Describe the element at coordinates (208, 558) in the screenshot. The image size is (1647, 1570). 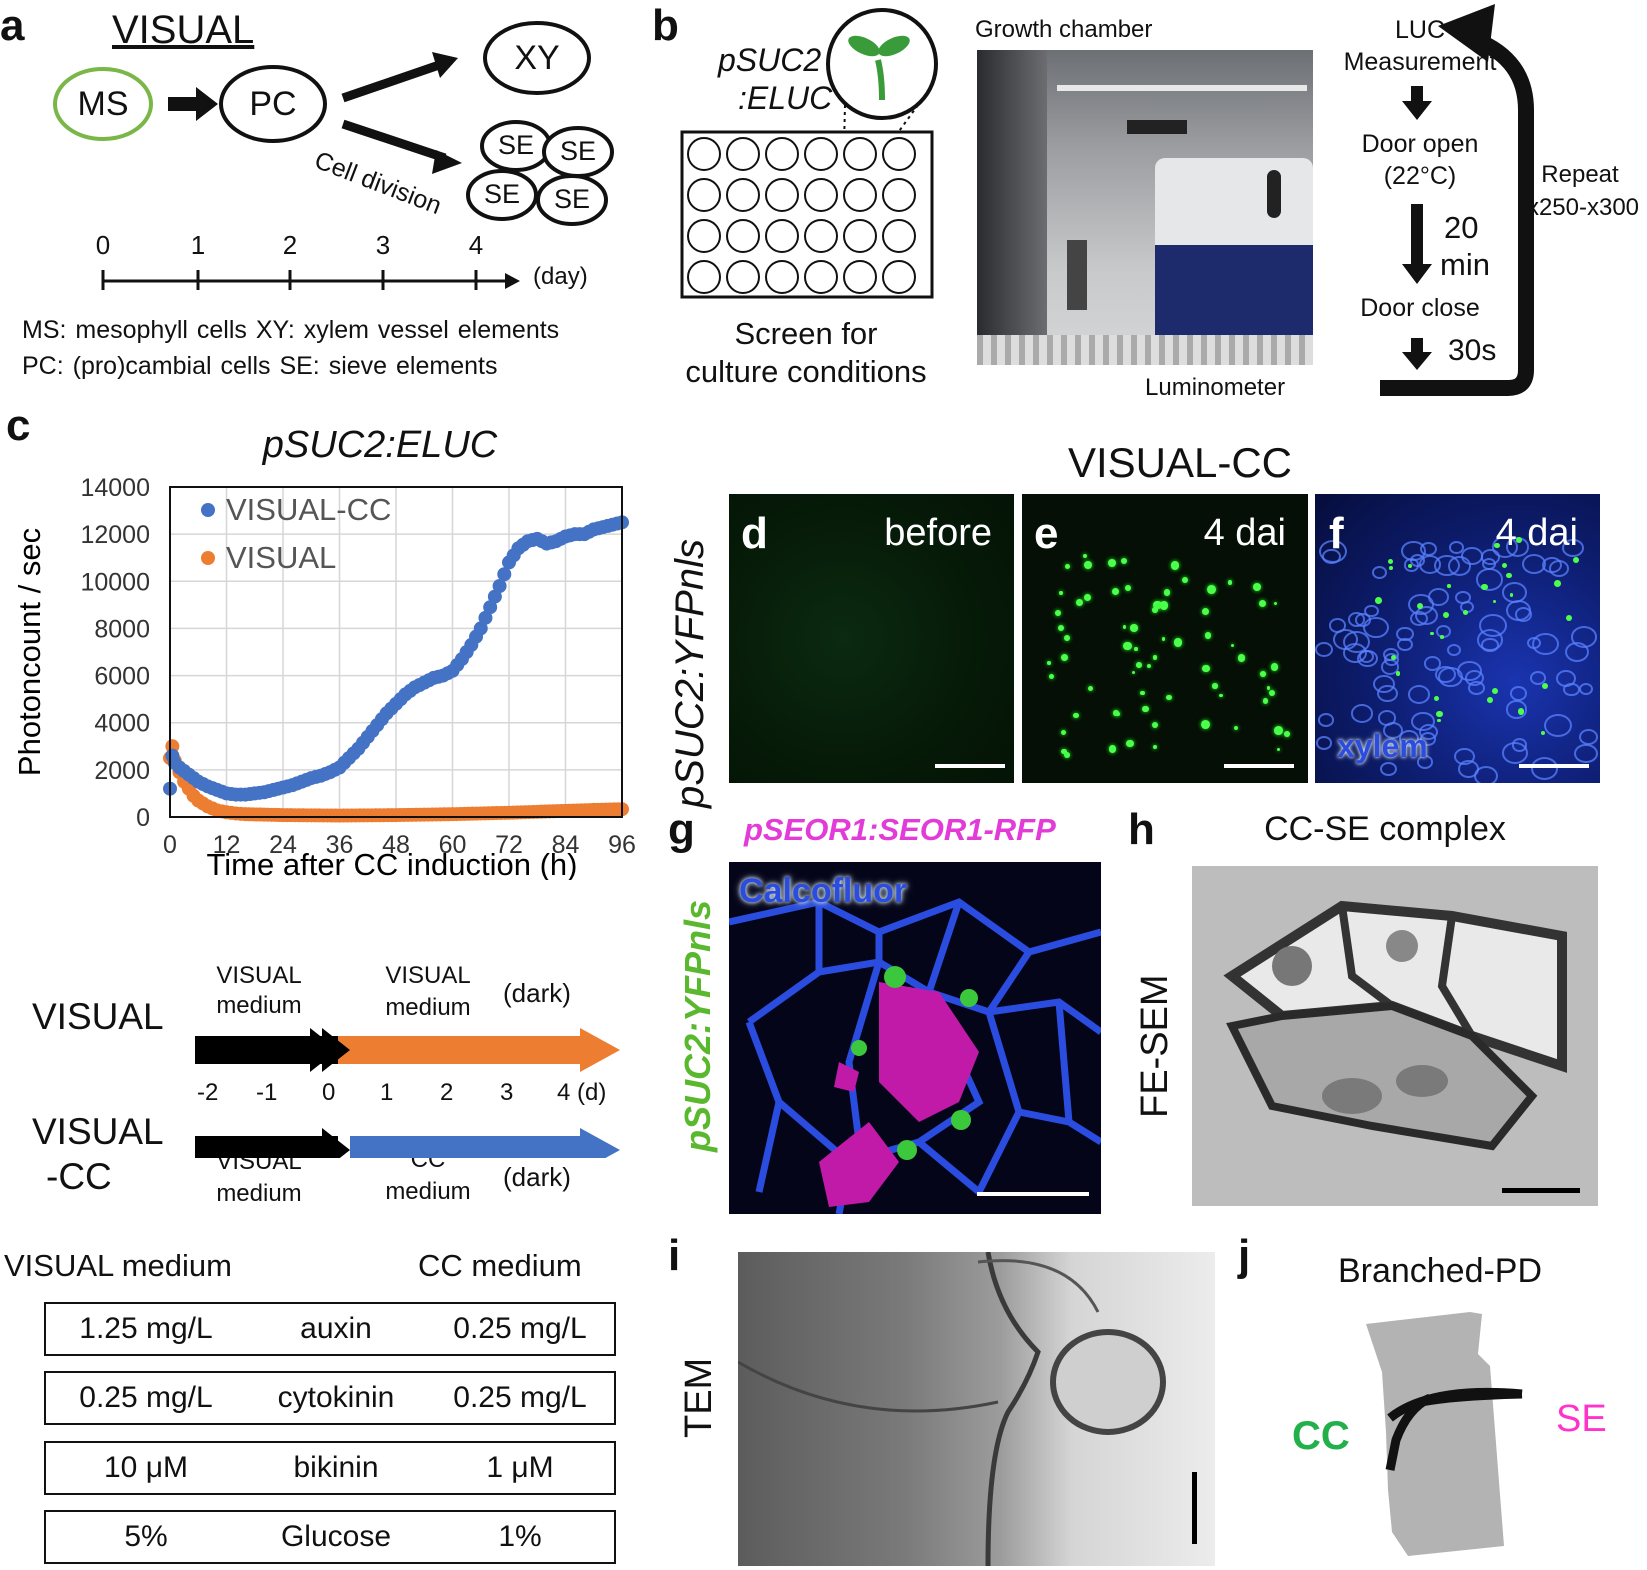
I see `legend-marker` at that location.